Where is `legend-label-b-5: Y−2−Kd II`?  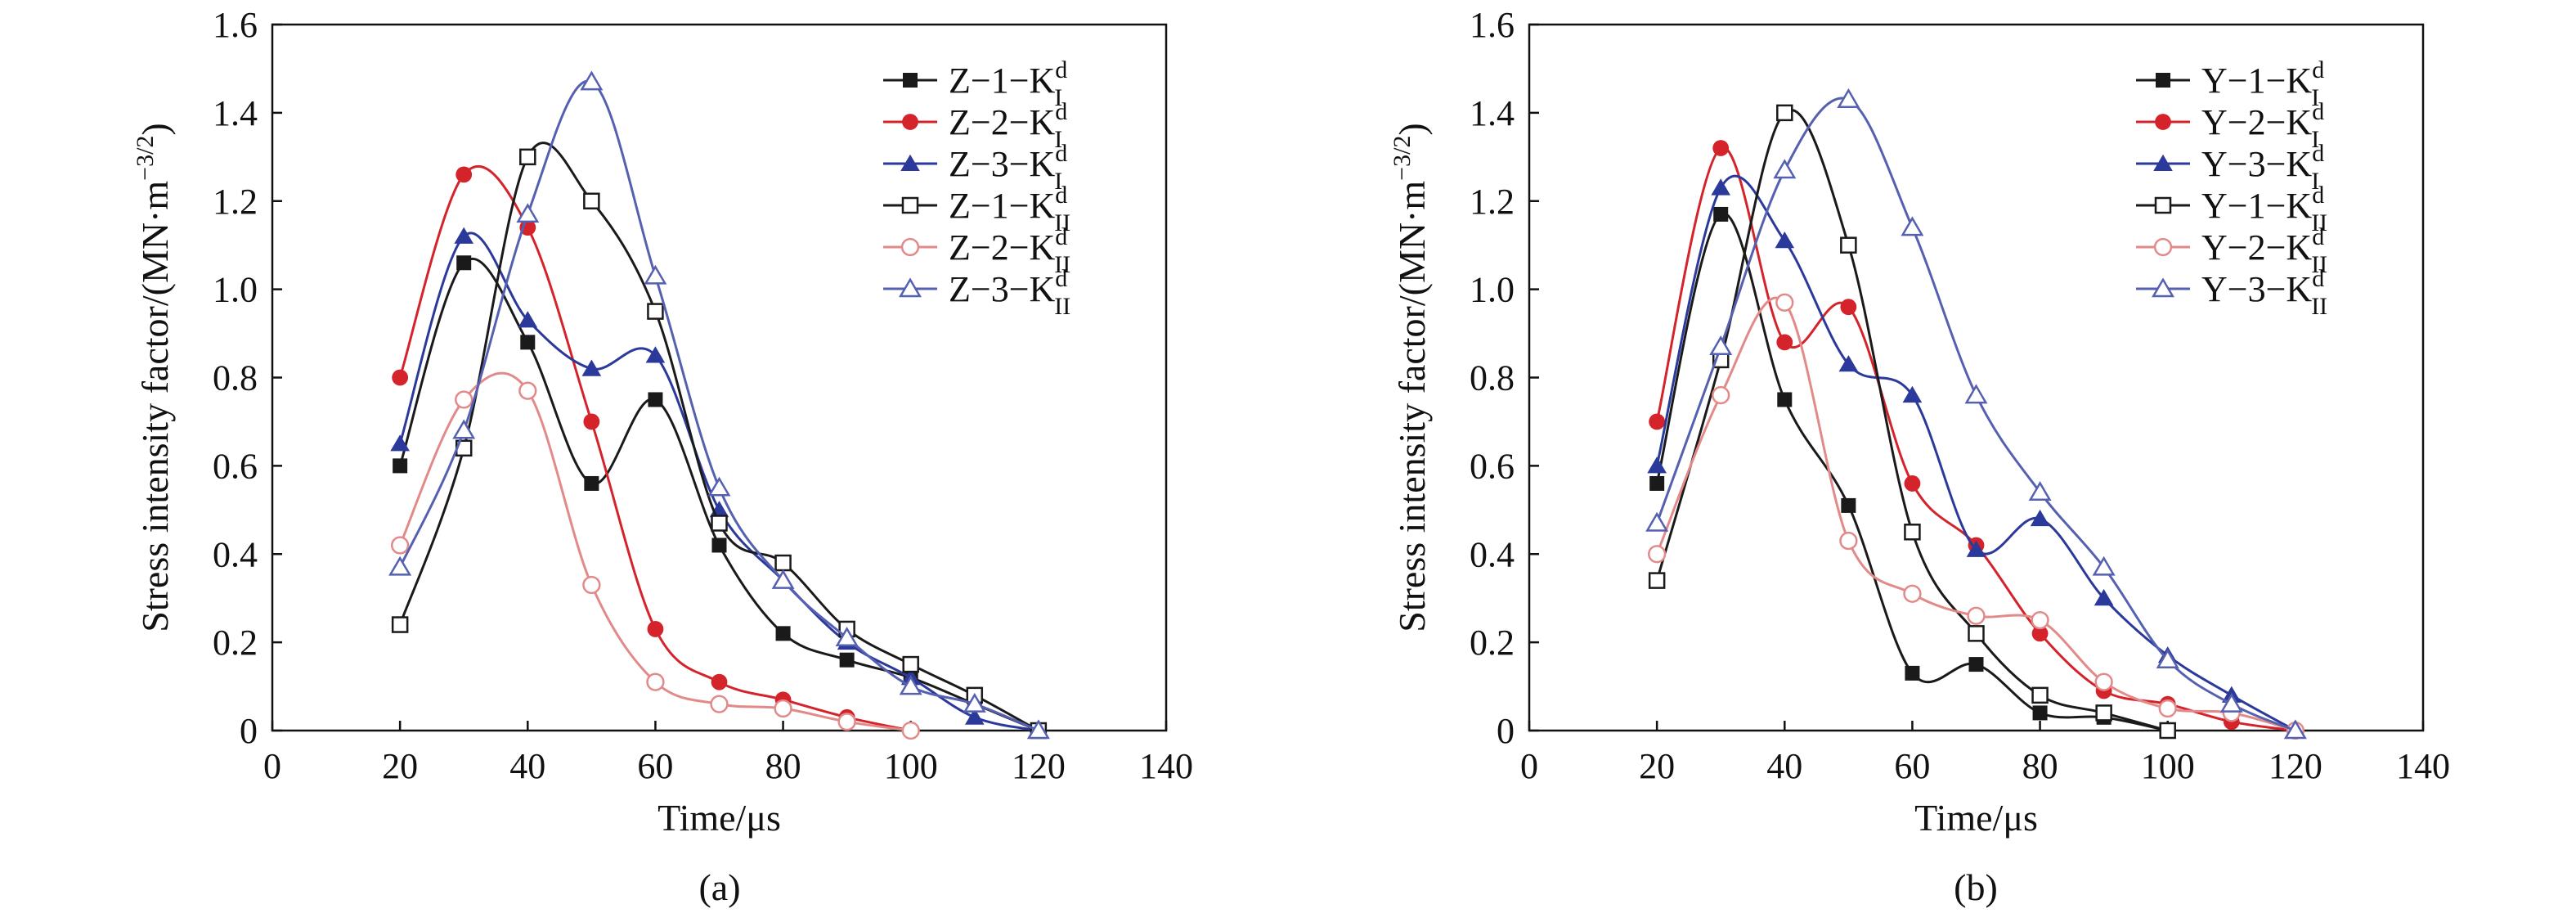 legend-label-b-5: Y−2−Kd II is located at coordinates (2264, 250).